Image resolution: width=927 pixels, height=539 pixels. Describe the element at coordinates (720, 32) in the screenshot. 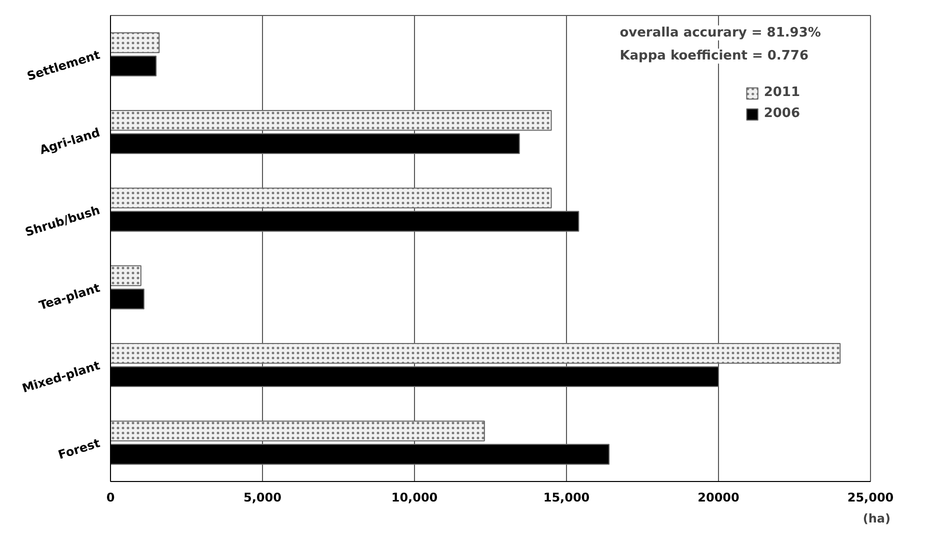

I see `annotation: overalla accurary = 81.93%` at that location.